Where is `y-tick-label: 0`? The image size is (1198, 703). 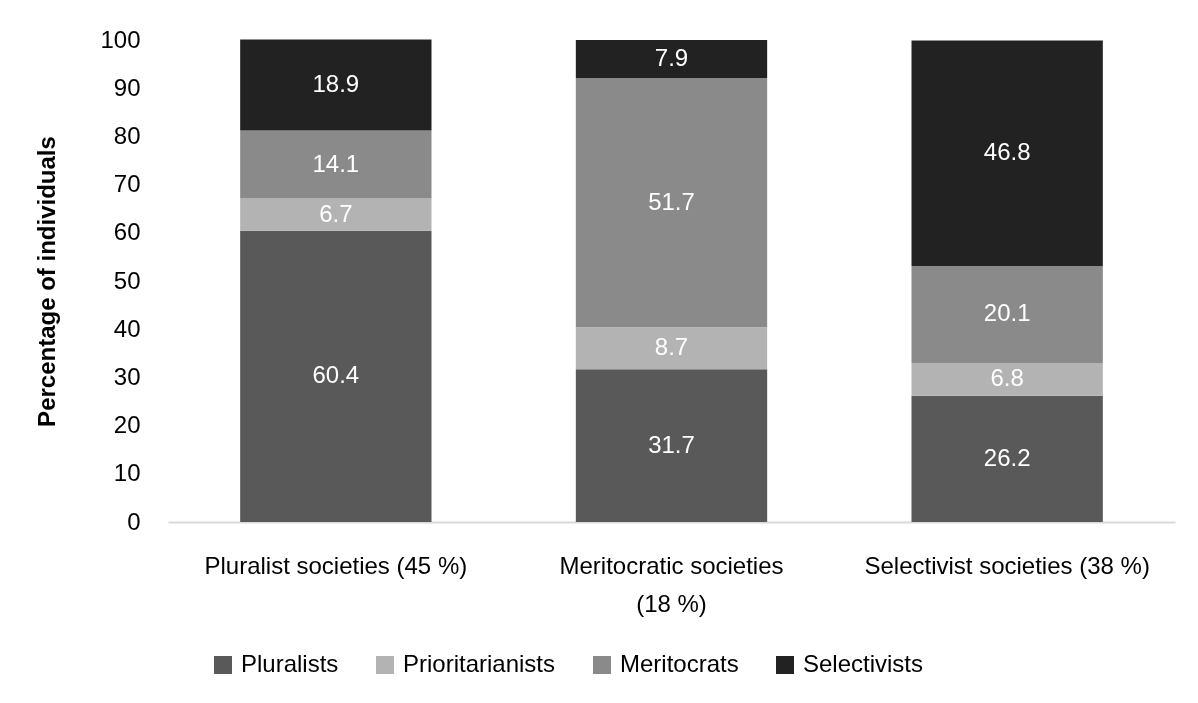 y-tick-label: 0 is located at coordinates (134, 521).